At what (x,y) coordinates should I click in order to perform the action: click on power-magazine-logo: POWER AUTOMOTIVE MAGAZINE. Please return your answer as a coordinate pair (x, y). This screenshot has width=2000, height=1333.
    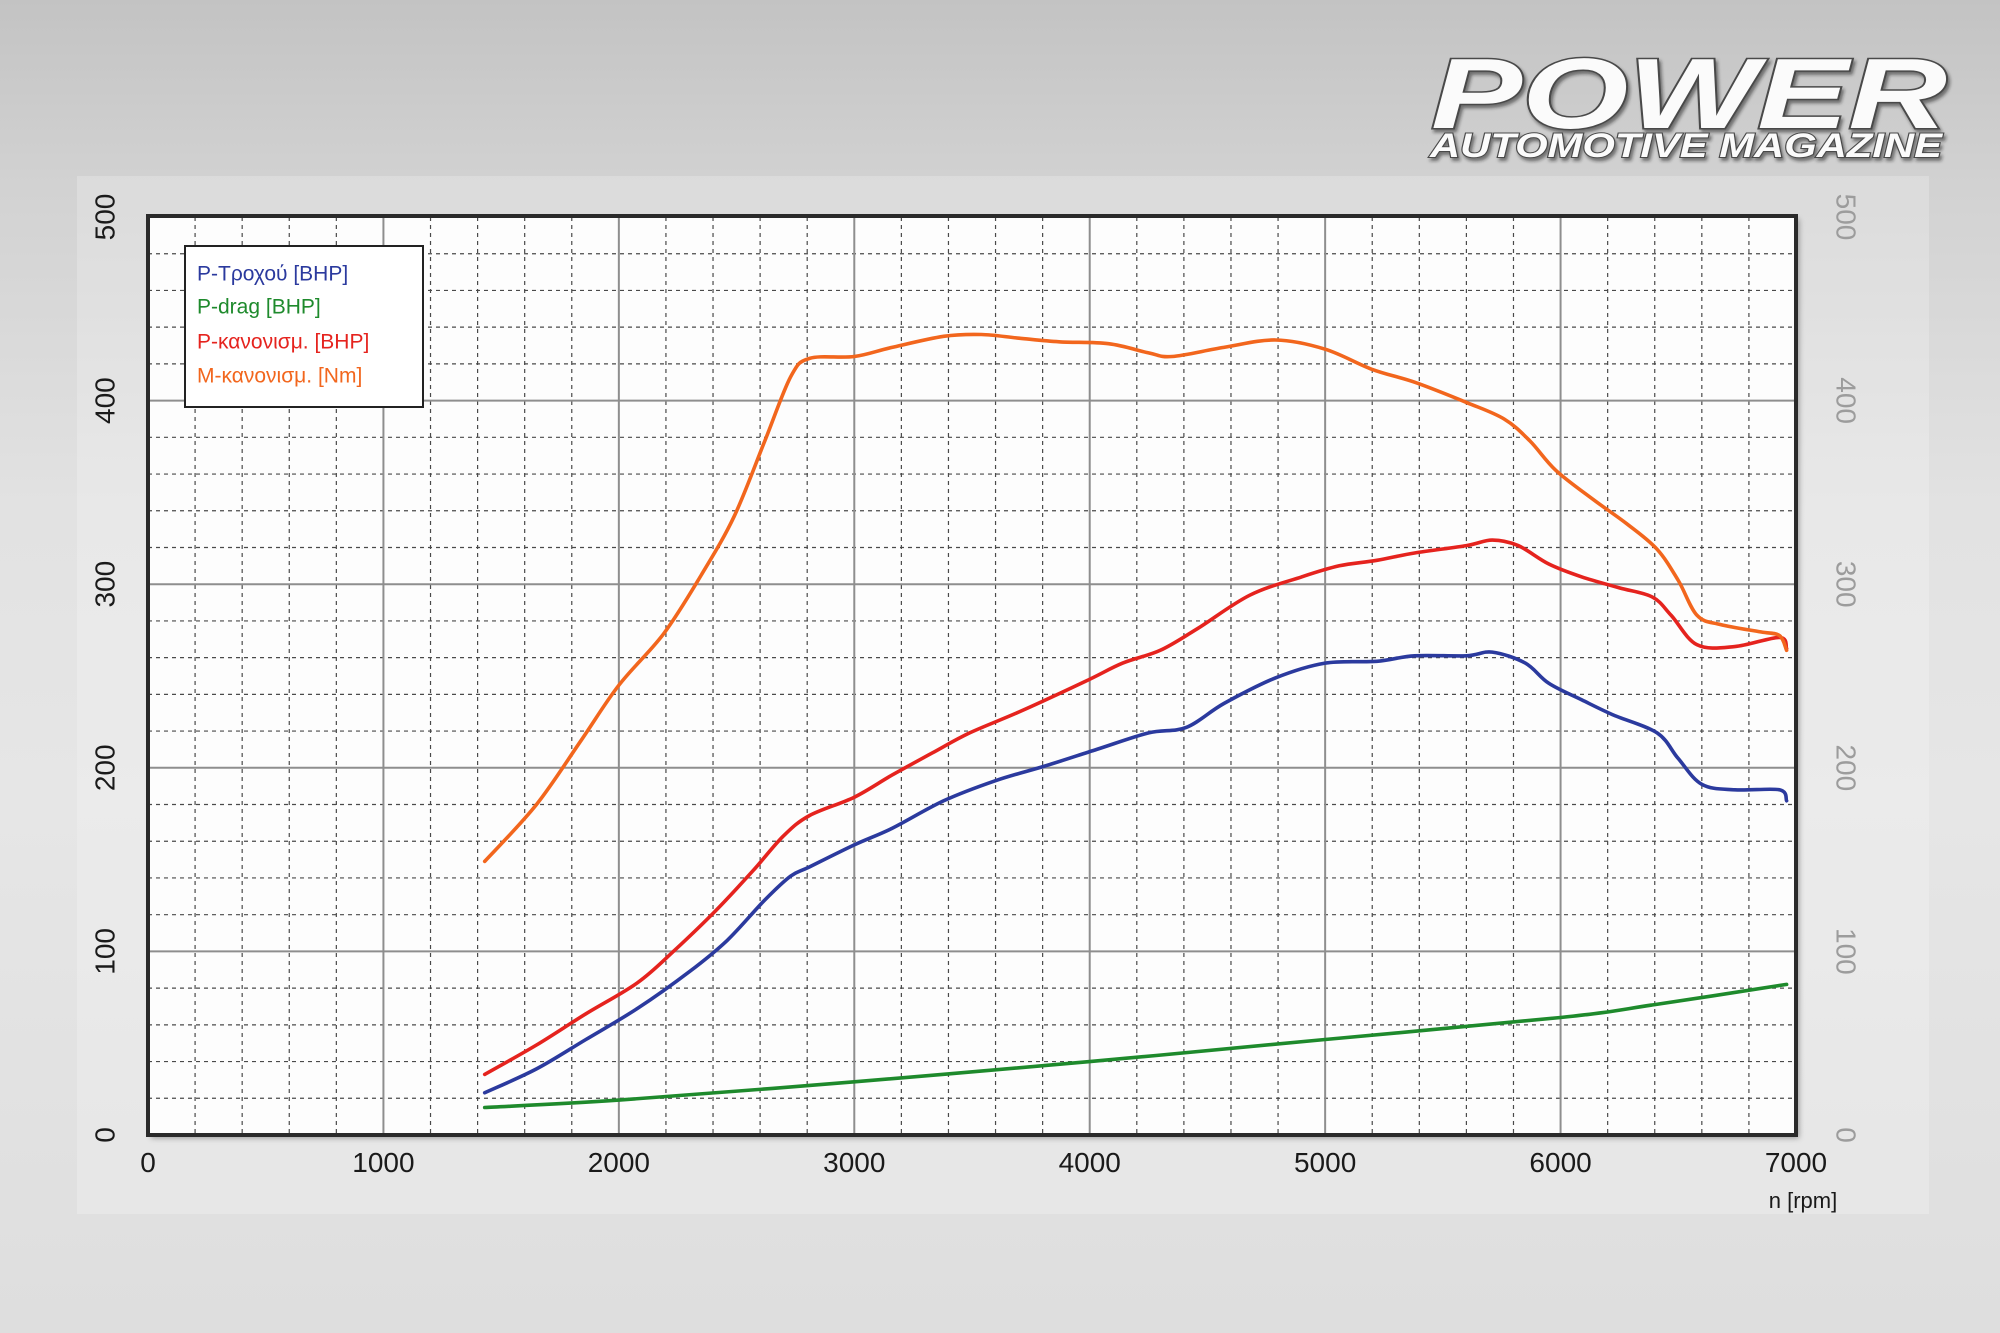
    Looking at the image, I should click on (1688, 102).